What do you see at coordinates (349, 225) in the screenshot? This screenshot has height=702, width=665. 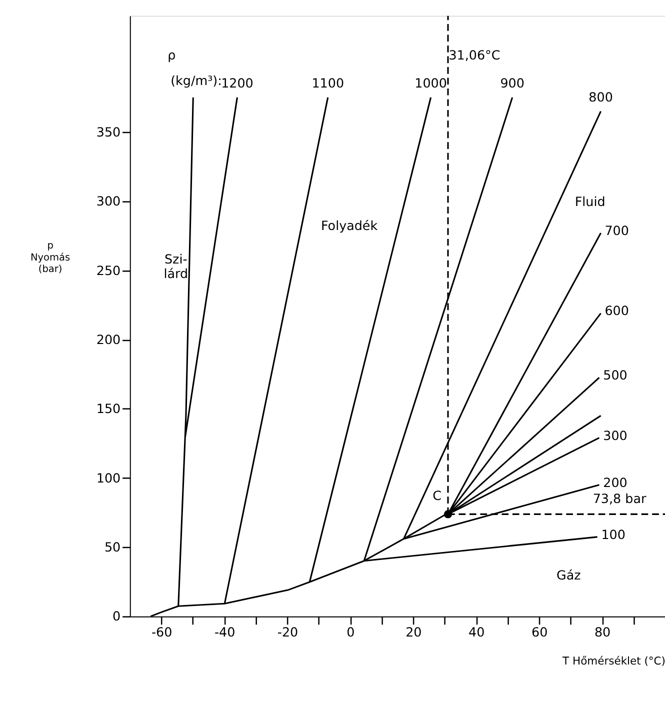 I see `annotation: Folyadék` at bounding box center [349, 225].